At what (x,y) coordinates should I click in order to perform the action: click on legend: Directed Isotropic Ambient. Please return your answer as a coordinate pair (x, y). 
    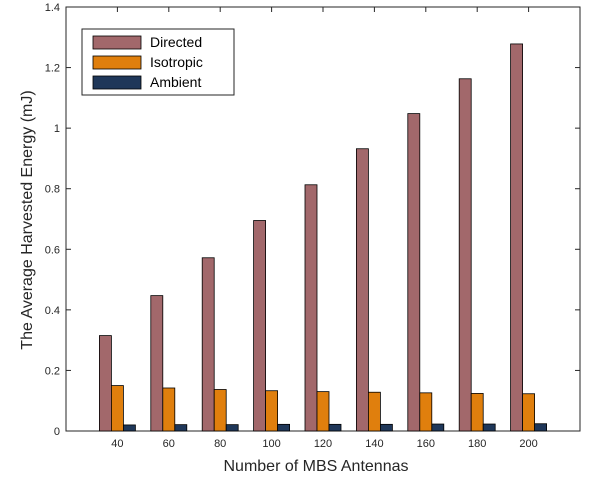
    Looking at the image, I should click on (158, 62).